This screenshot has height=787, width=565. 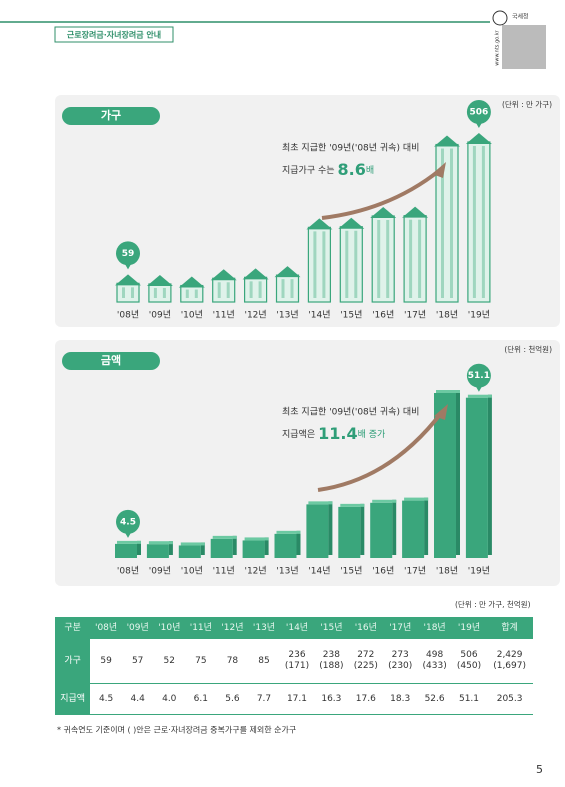 What do you see at coordinates (328, 169) in the screenshot?
I see `annotation: 지급가구 수는 8.6배` at bounding box center [328, 169].